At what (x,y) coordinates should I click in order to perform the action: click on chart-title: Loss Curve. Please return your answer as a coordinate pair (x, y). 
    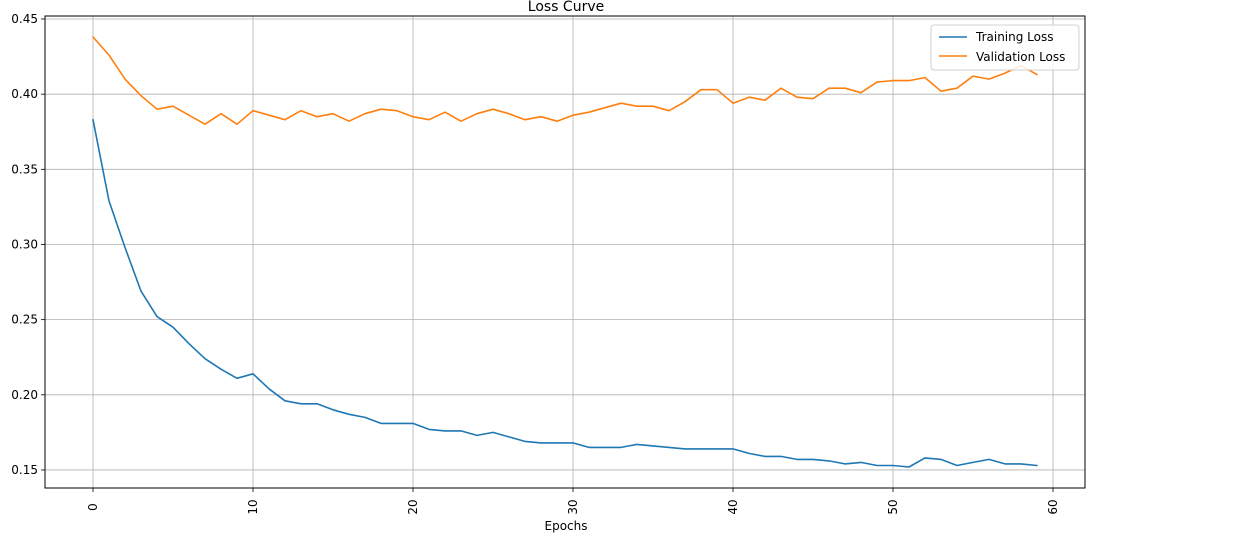
    Looking at the image, I should click on (566, 7).